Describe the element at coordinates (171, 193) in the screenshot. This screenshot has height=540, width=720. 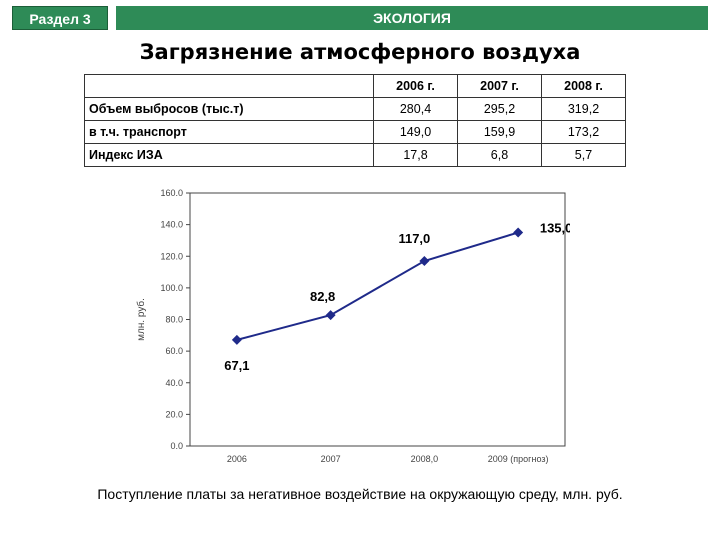
I see `y-tick-label: 160.0` at that location.